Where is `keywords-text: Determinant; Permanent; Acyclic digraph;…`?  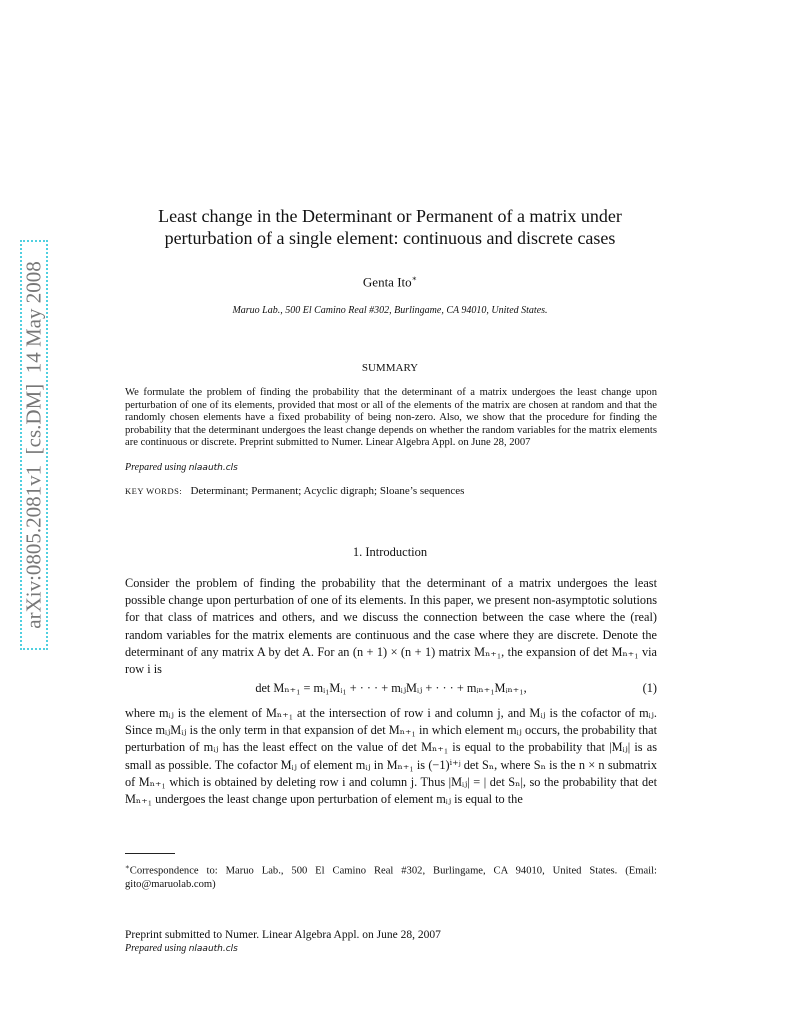 keywords-text: Determinant; Permanent; Acyclic digraph;… is located at coordinates (327, 491).